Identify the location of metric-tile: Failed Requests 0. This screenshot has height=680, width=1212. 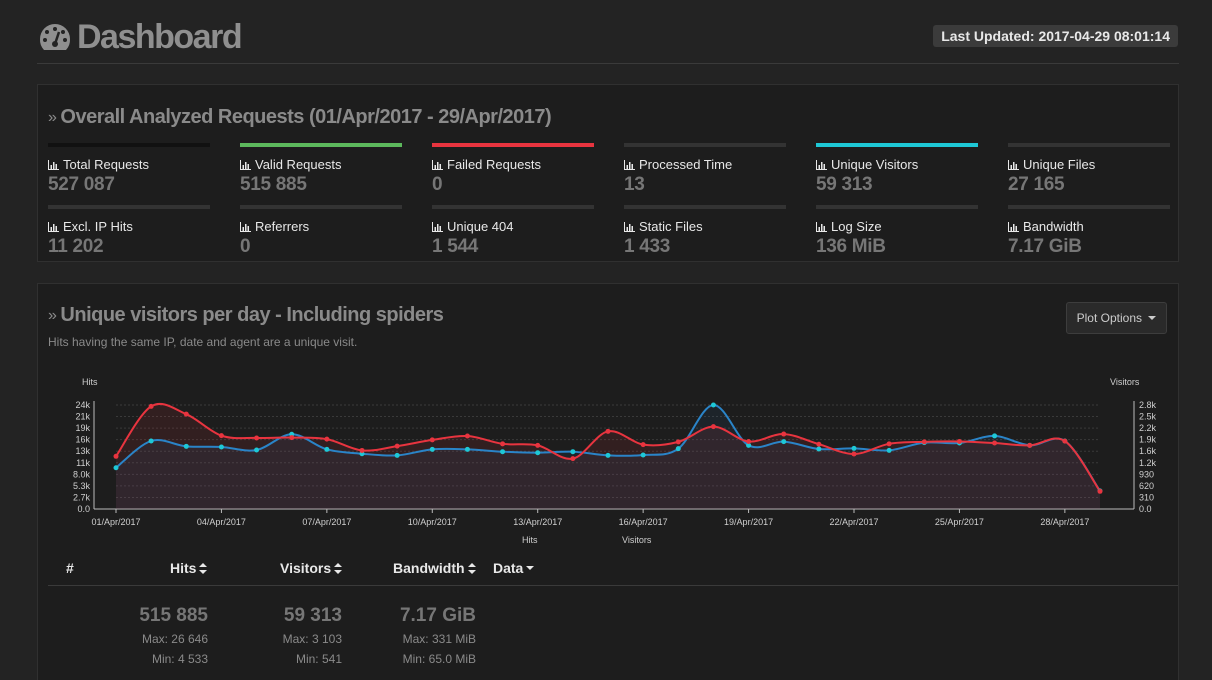
(513, 169).